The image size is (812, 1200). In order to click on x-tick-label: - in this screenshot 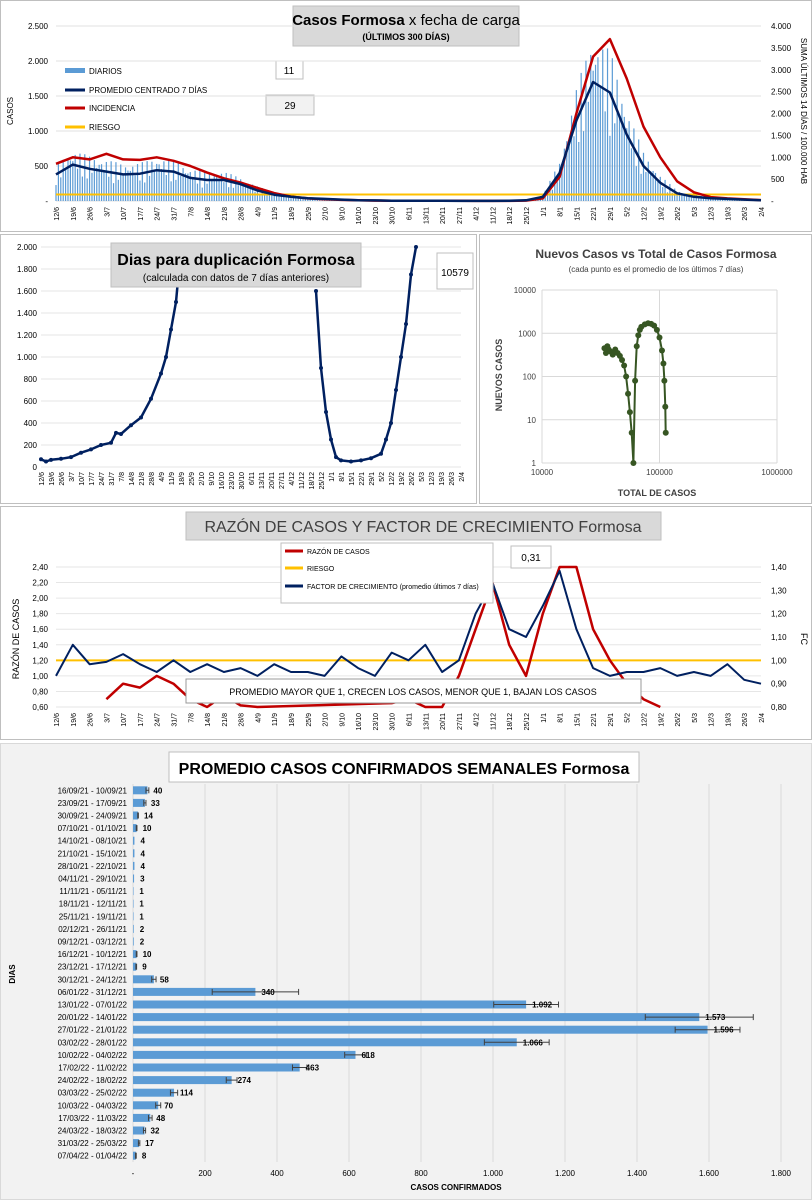, I will do `click(133, 1173)`.